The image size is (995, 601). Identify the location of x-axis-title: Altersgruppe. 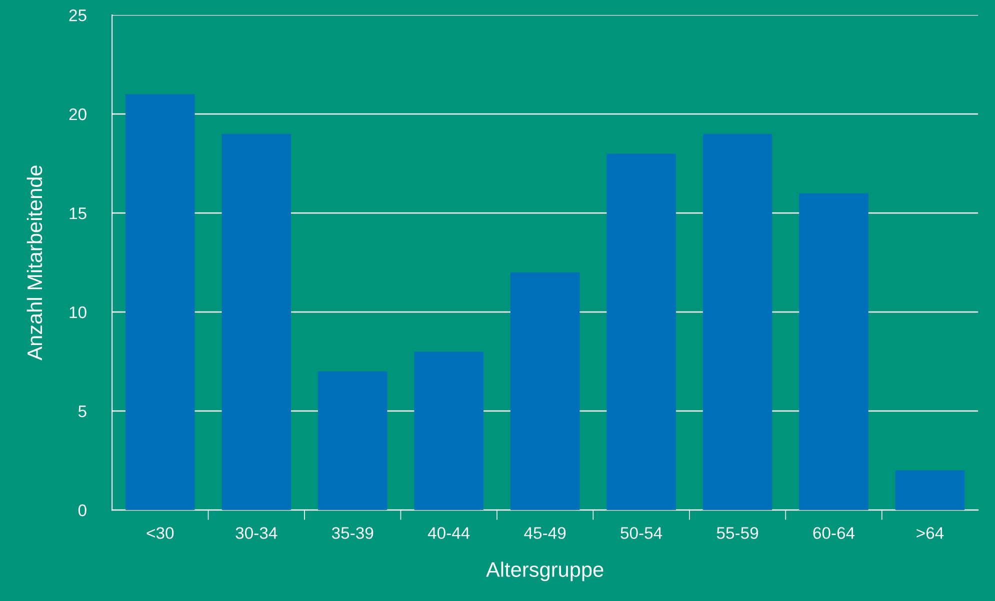
(545, 572).